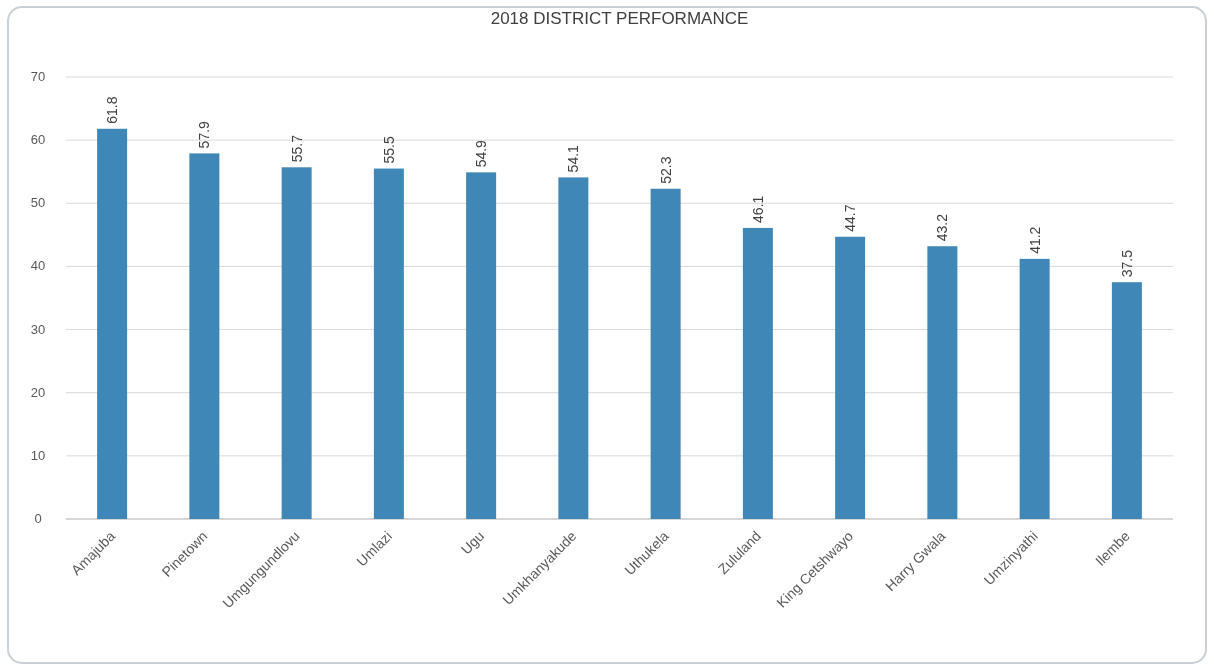  I want to click on y-tick-label: 10, so click(38, 455).